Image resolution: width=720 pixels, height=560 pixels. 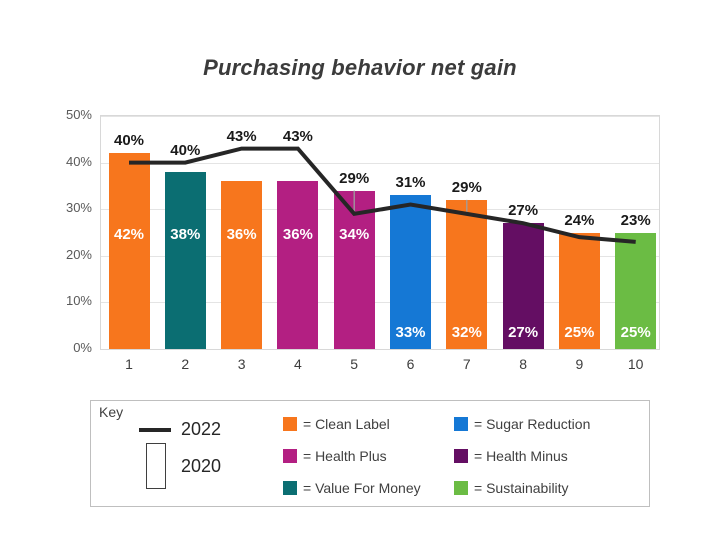 What do you see at coordinates (78, 161) in the screenshot?
I see `y-tick-40: 40%` at bounding box center [78, 161].